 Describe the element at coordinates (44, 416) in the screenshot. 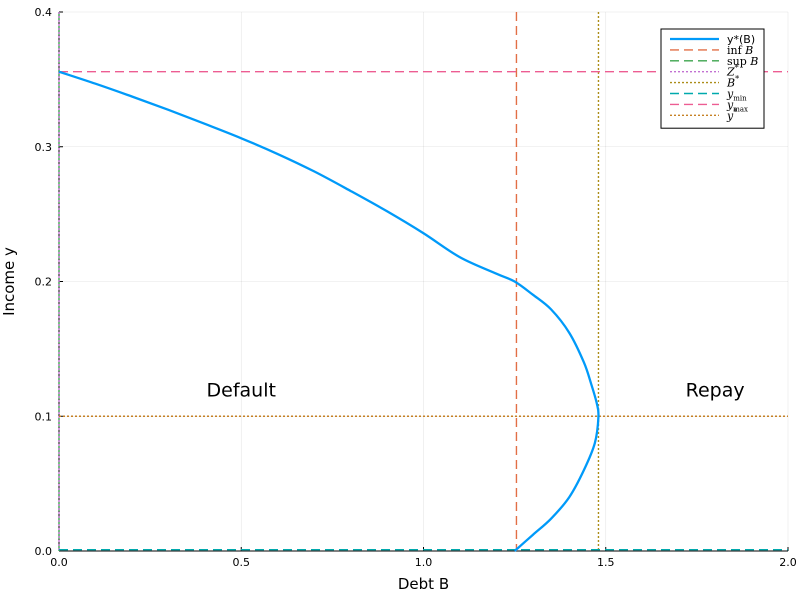

I see `y-tick-label: 0.1` at that location.